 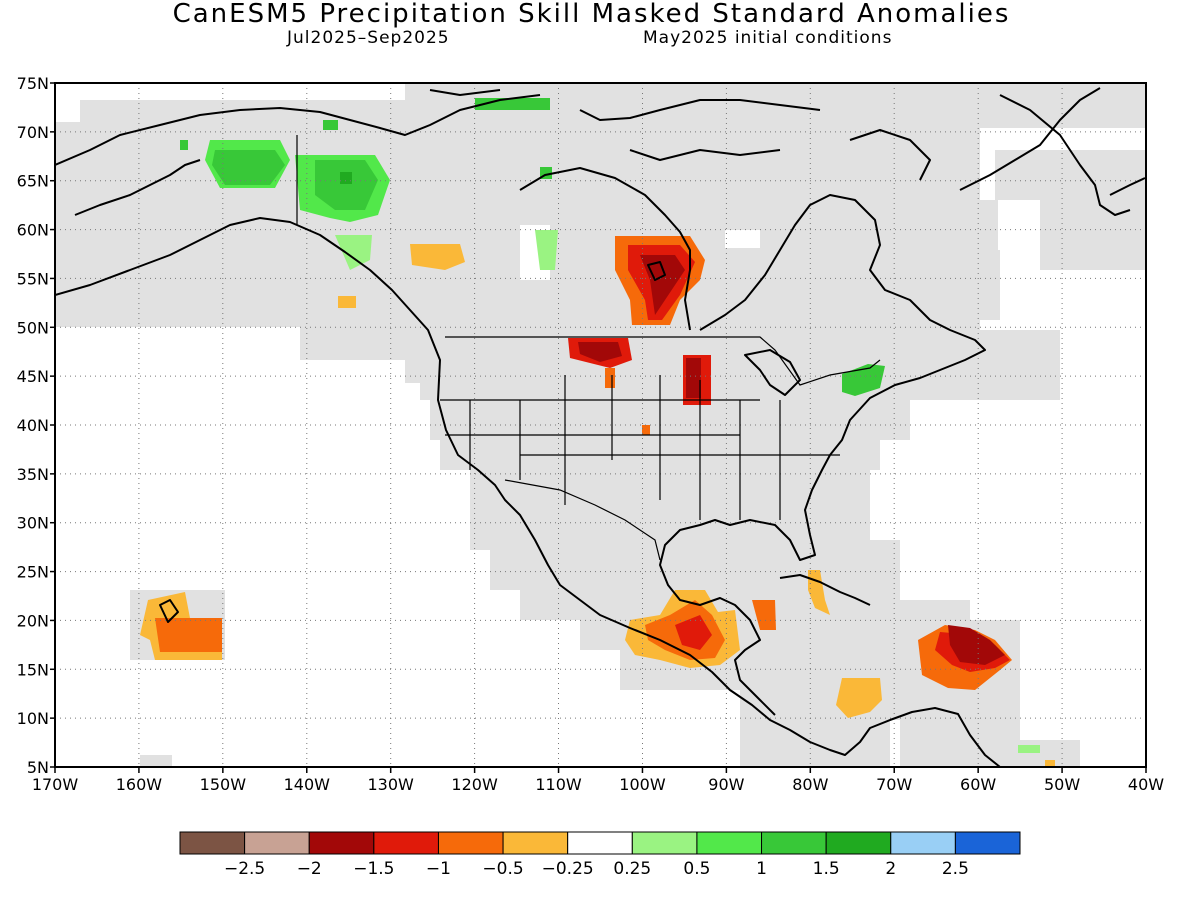 What do you see at coordinates (223, 784) in the screenshot?
I see `lon-label: 150W` at bounding box center [223, 784].